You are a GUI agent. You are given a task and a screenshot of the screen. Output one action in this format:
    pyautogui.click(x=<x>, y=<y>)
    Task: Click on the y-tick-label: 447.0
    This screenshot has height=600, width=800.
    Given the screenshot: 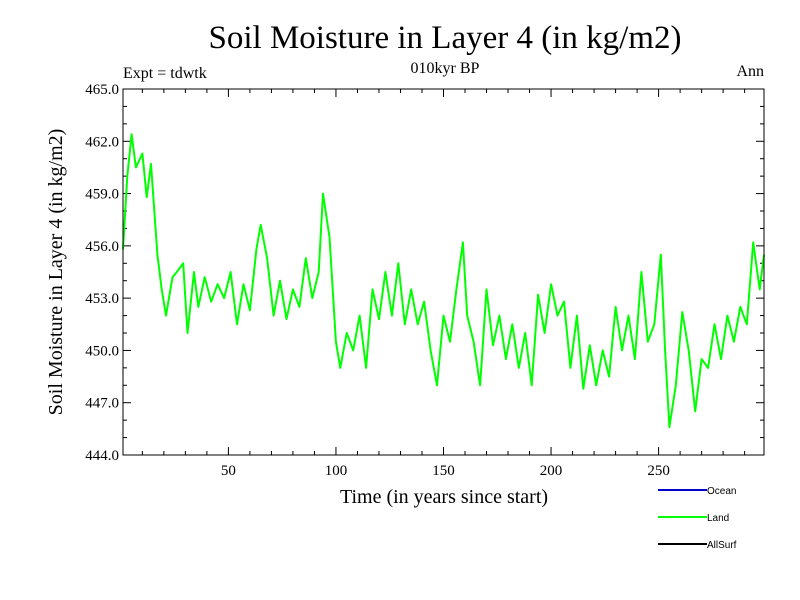 What is the action you would take?
    pyautogui.click(x=102, y=404)
    